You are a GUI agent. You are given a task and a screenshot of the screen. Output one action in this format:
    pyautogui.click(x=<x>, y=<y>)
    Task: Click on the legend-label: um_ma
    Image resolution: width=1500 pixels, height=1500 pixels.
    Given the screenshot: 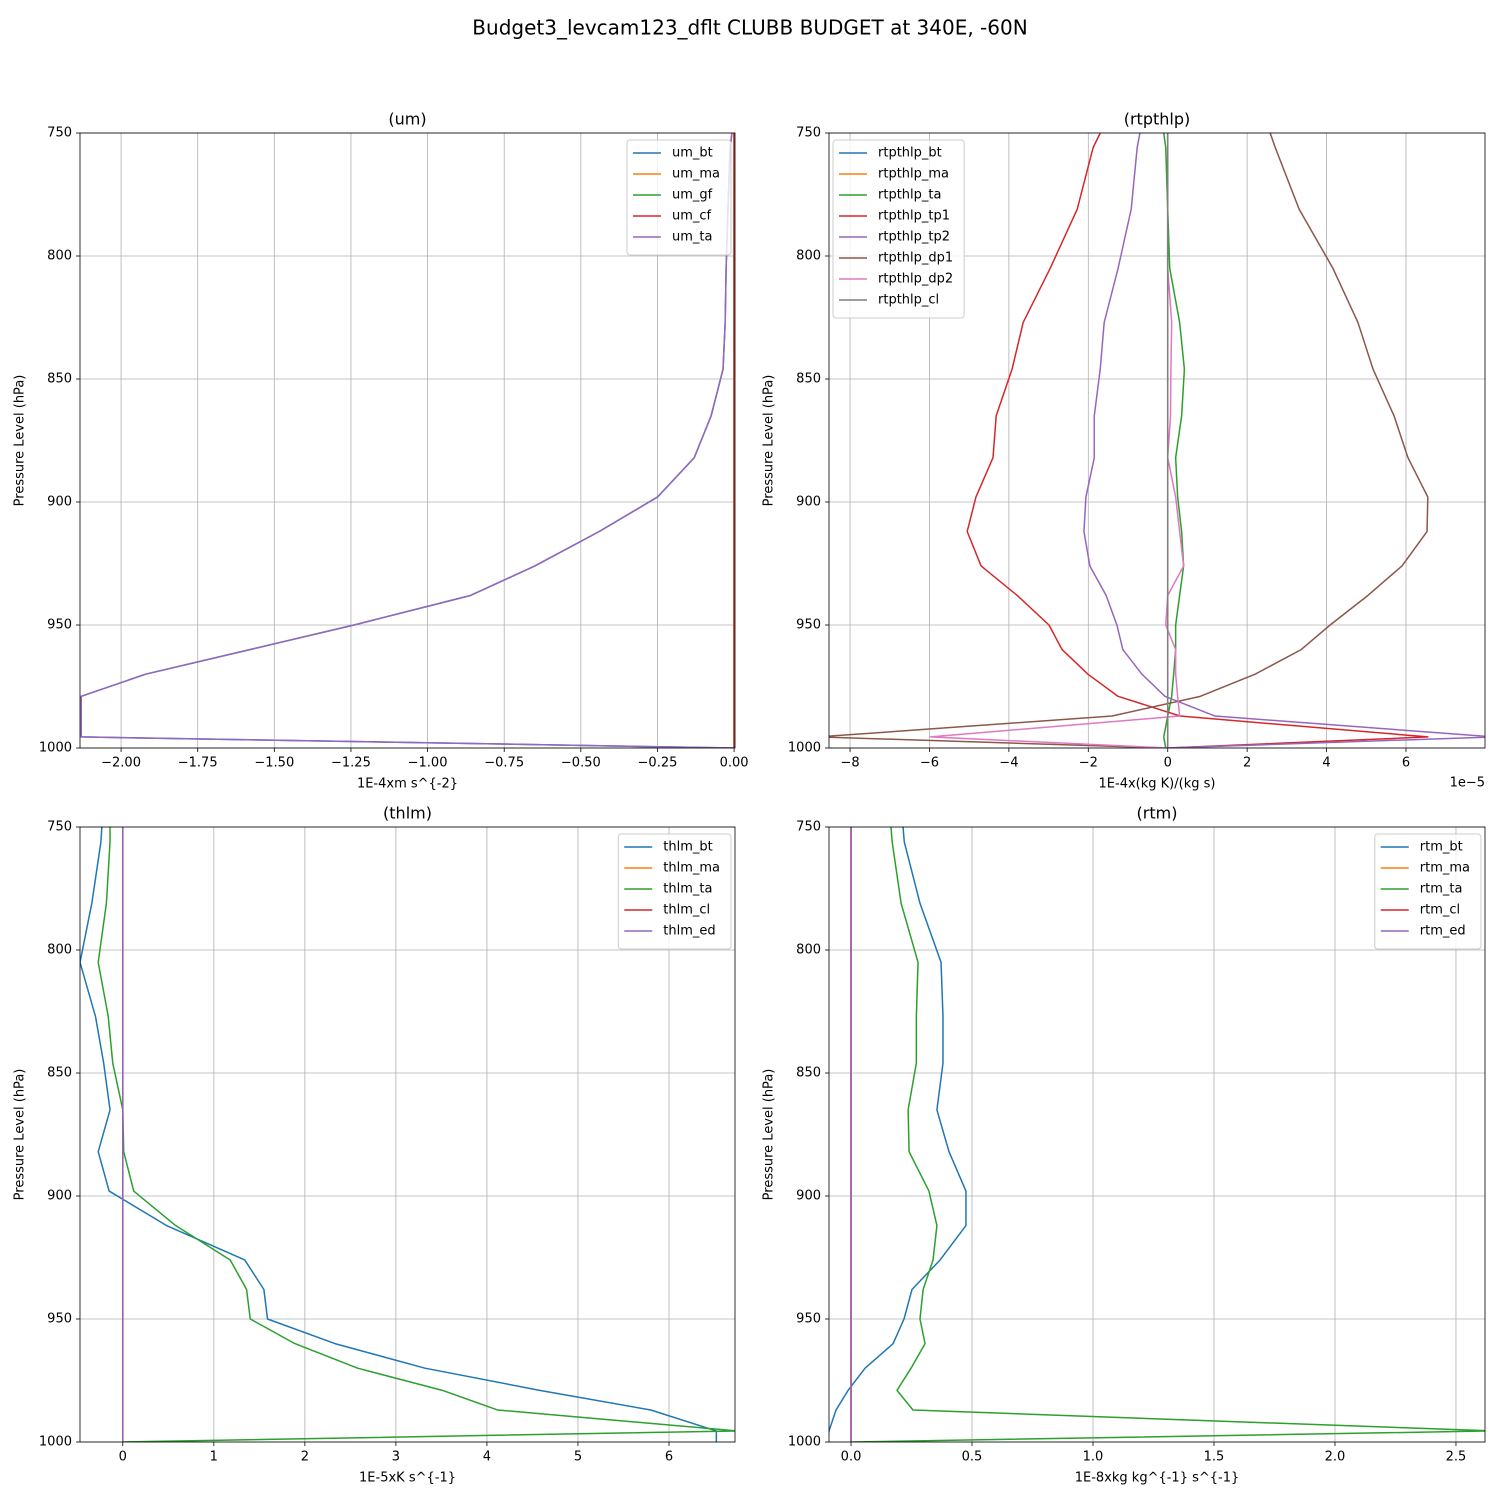 What is the action you would take?
    pyautogui.click(x=696, y=174)
    